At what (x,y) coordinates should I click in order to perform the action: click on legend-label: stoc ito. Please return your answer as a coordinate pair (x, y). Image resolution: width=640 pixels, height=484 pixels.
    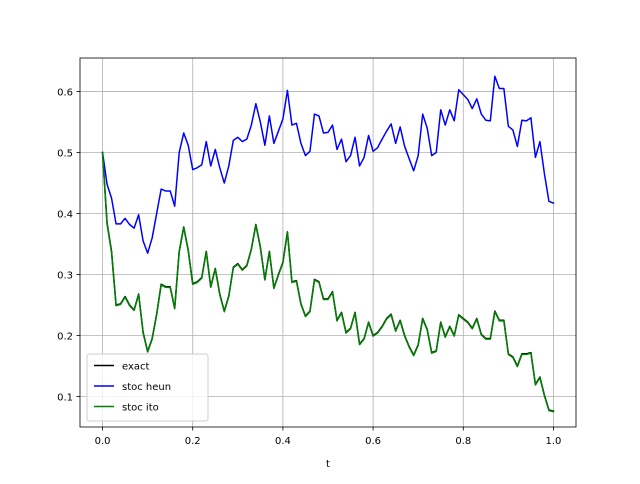
    Looking at the image, I should click on (140, 408).